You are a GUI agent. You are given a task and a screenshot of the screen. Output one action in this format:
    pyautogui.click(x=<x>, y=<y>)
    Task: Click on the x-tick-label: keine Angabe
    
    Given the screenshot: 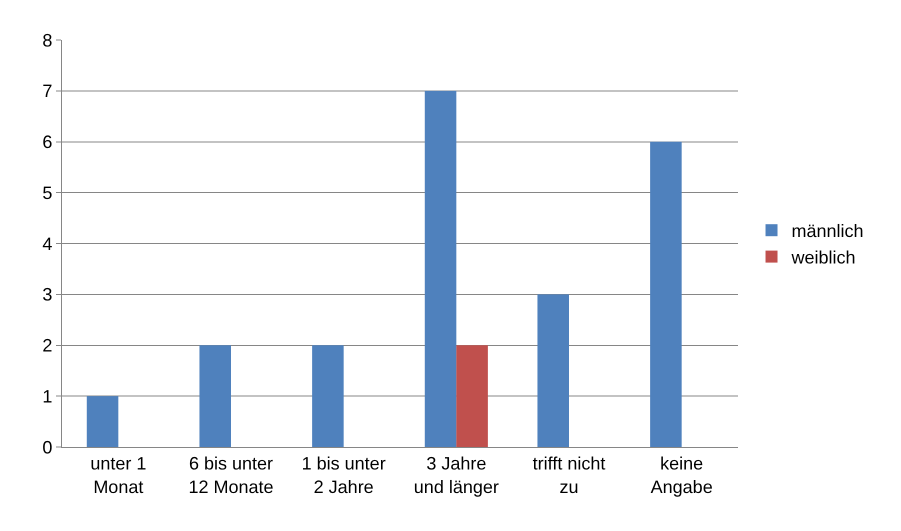 What is the action you would take?
    pyautogui.click(x=681, y=475)
    